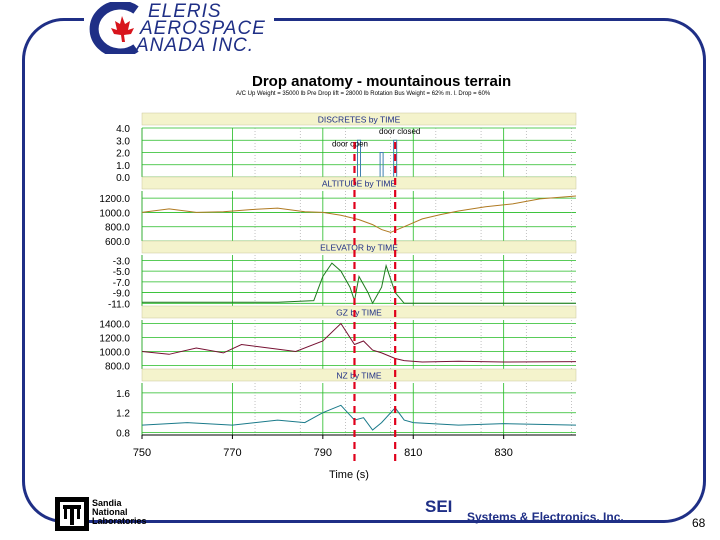 This screenshot has height=540, width=720. What do you see at coordinates (350, 143) in the screenshot?
I see `panel-annotation: door open` at bounding box center [350, 143].